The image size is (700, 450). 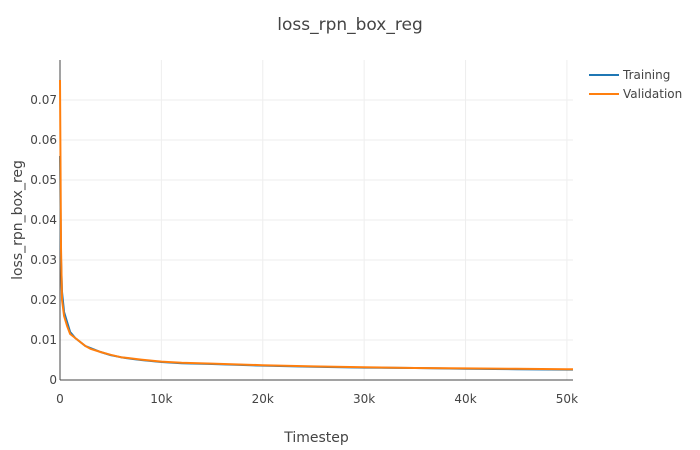 I want to click on y-axis-title: loss_rpn_box_reg, so click(x=18, y=220).